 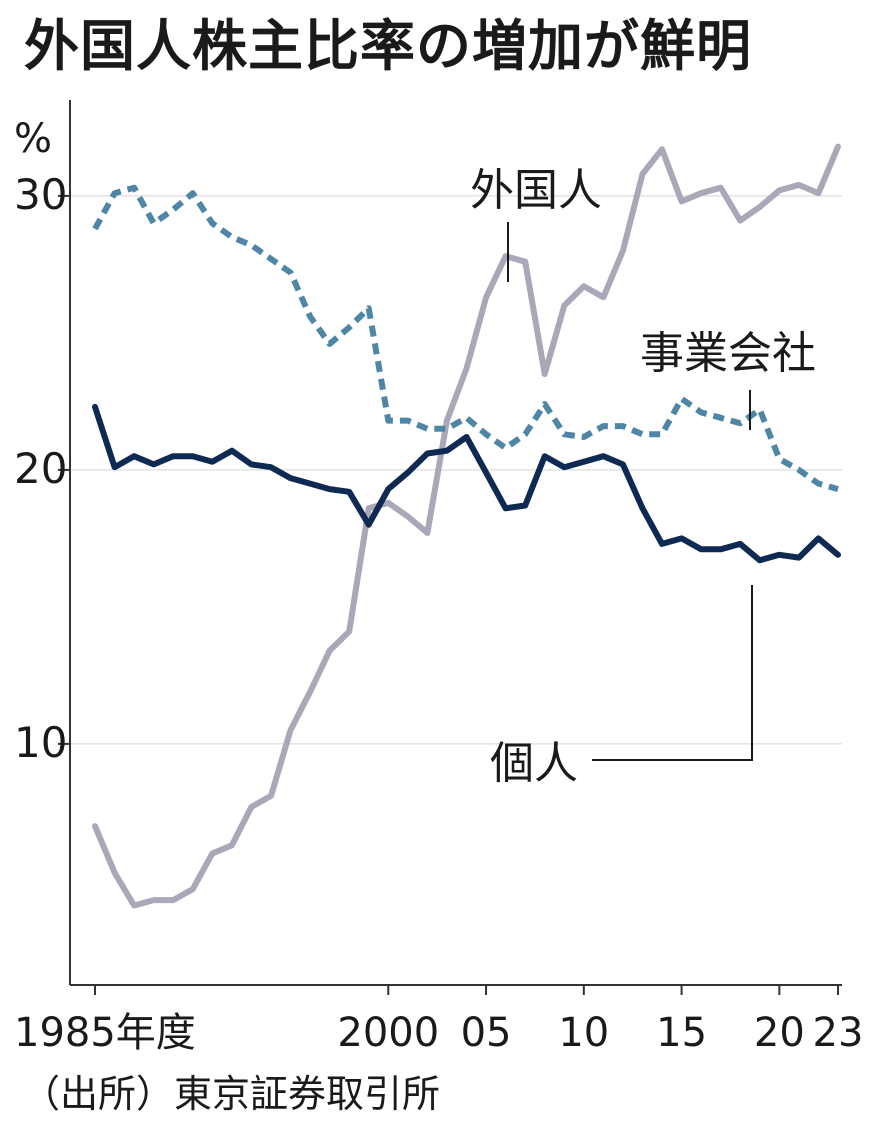 I want to click on x-tick-label-1985: 1985年度, so click(x=105, y=1033).